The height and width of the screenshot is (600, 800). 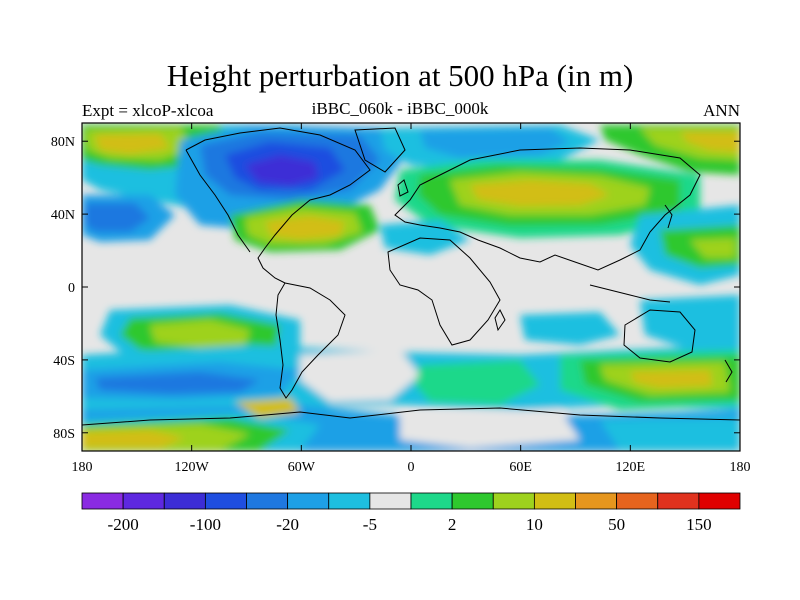 What do you see at coordinates (668, 216) in the screenshot?
I see `coastline-japan` at bounding box center [668, 216].